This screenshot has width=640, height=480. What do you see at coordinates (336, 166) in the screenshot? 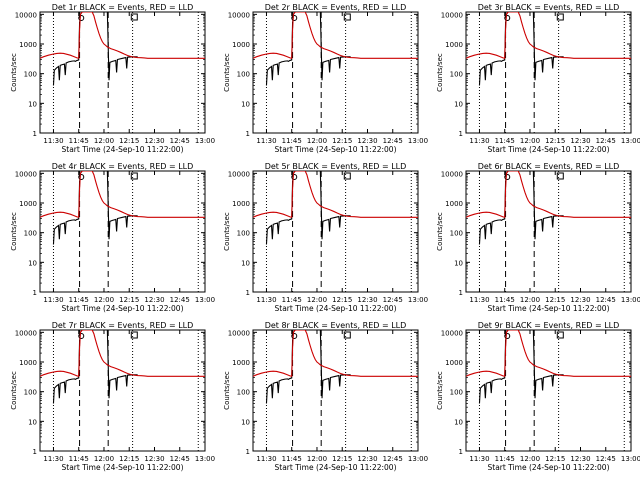
I see `chart-title: Det 5r BLACK = Events, RED = LLD` at bounding box center [336, 166].